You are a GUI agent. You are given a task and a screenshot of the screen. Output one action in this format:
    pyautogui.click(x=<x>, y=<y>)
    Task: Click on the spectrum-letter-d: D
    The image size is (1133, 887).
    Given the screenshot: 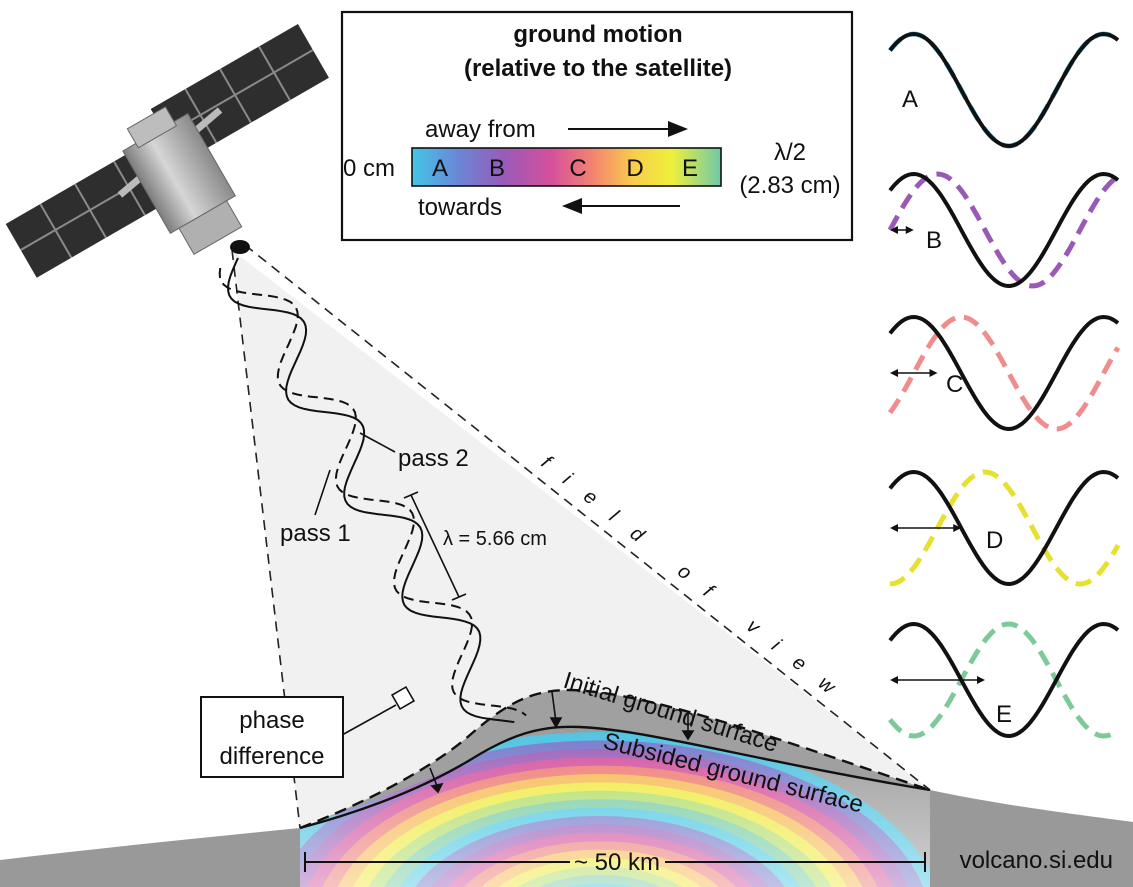 What is the action you would take?
    pyautogui.click(x=634, y=168)
    